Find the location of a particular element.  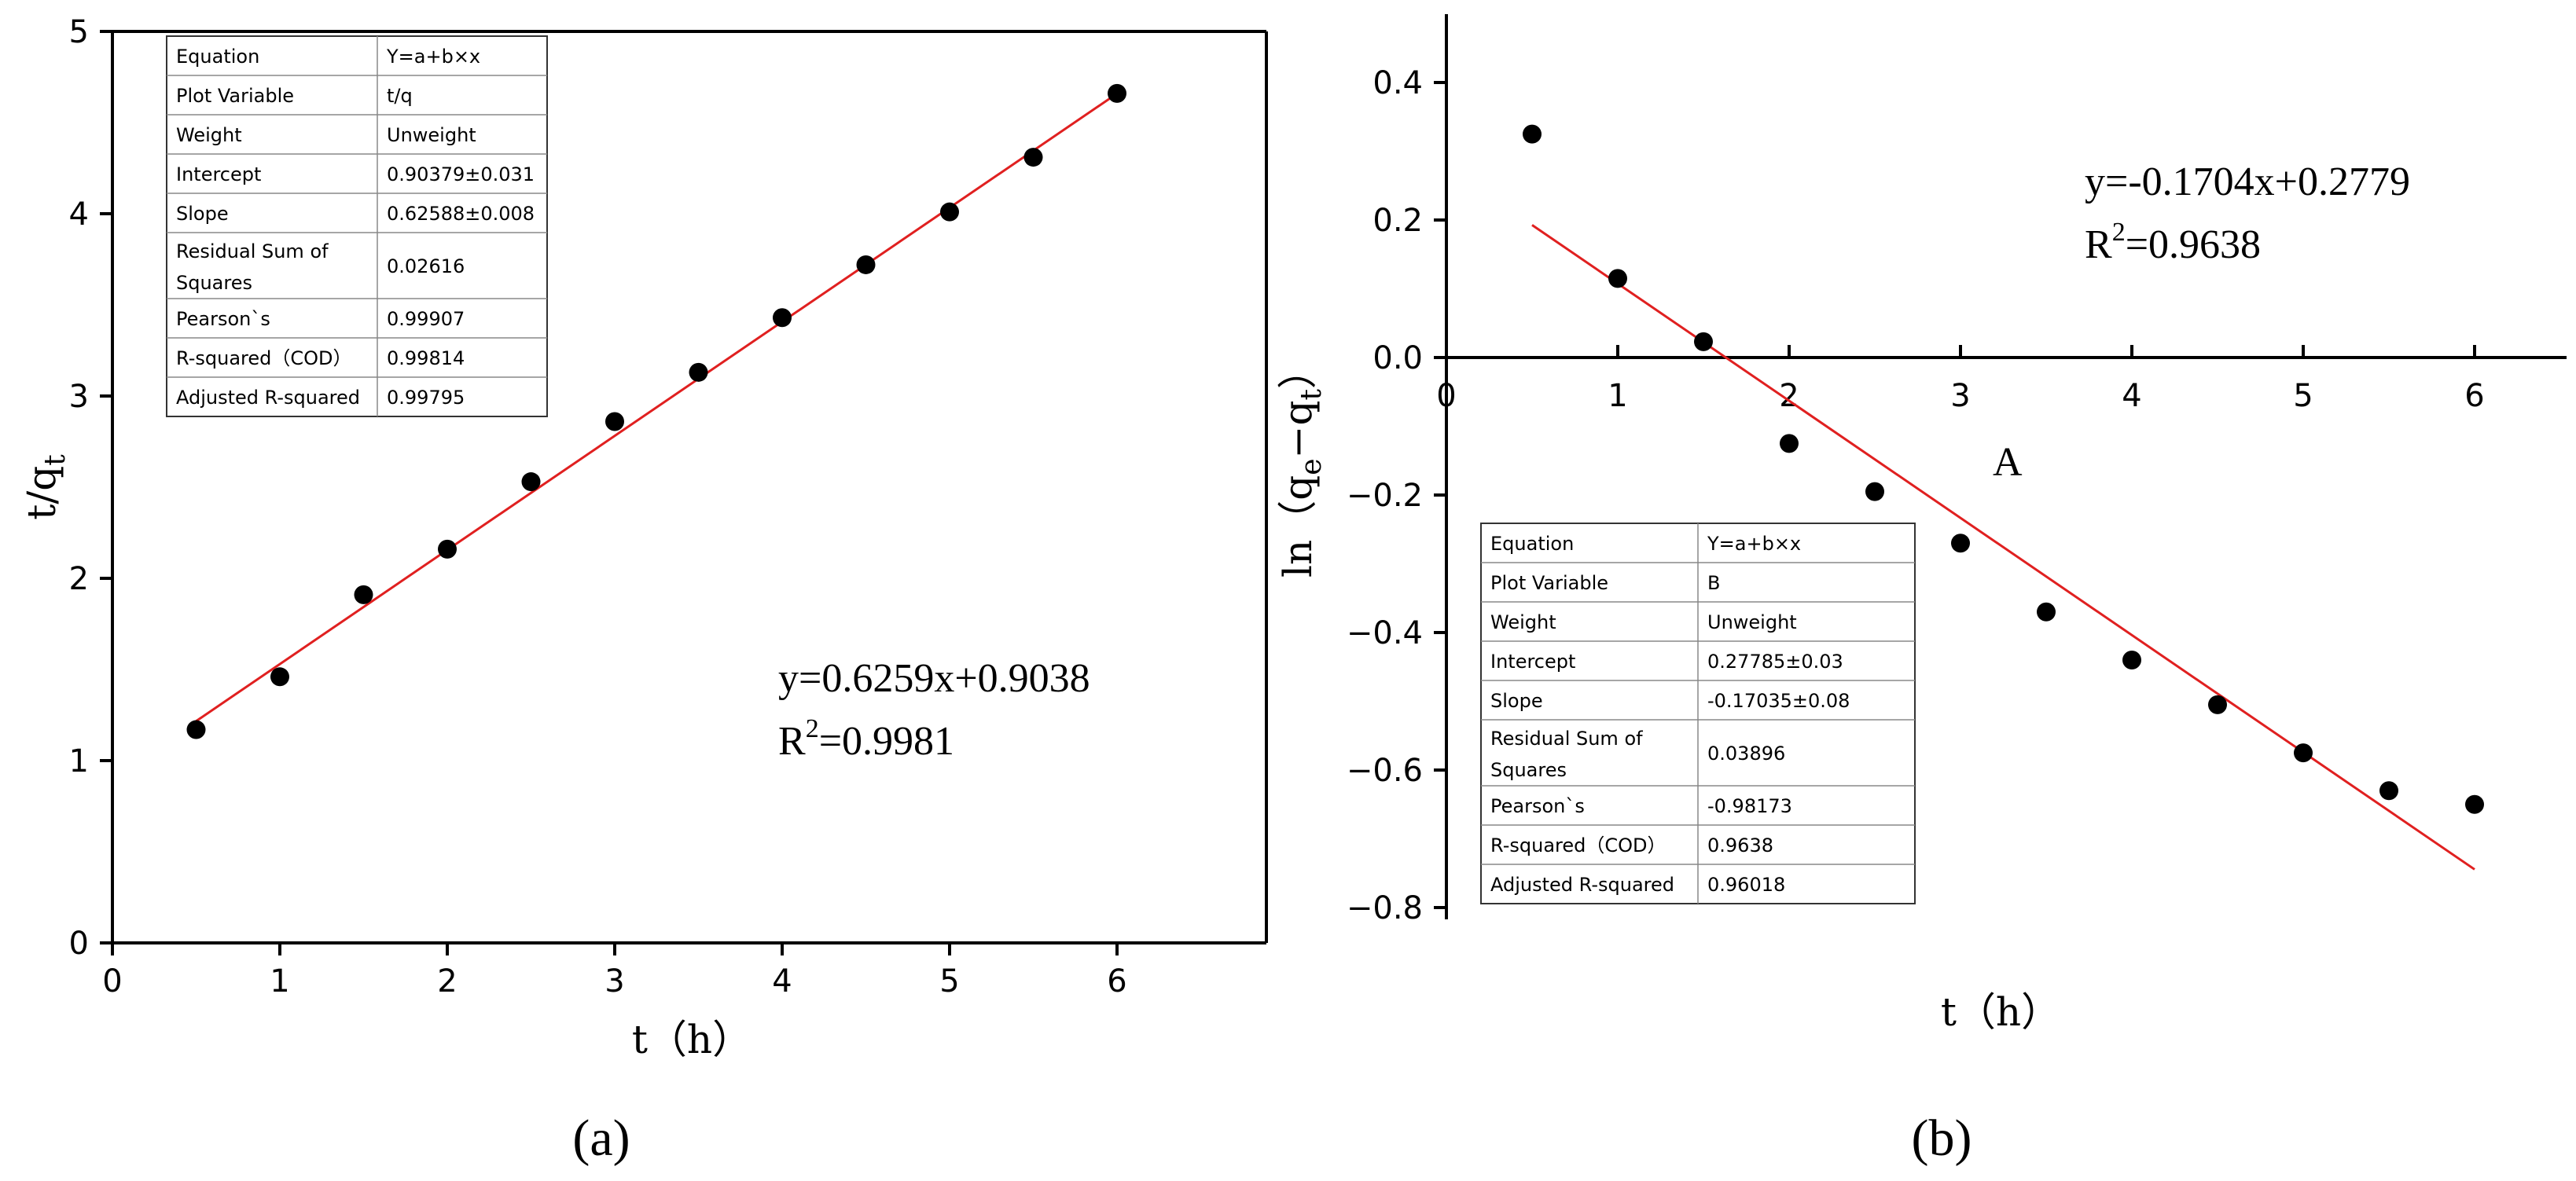

chart-a-x-label: t（h） is located at coordinates (691, 1039).